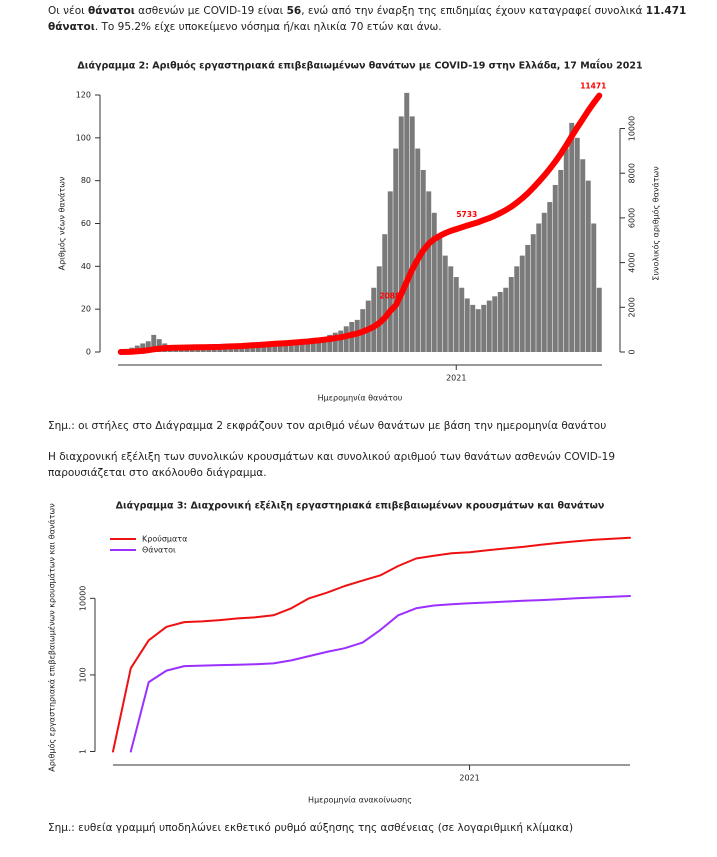  I want to click on y2-tick-label: 8000, so click(632, 173).